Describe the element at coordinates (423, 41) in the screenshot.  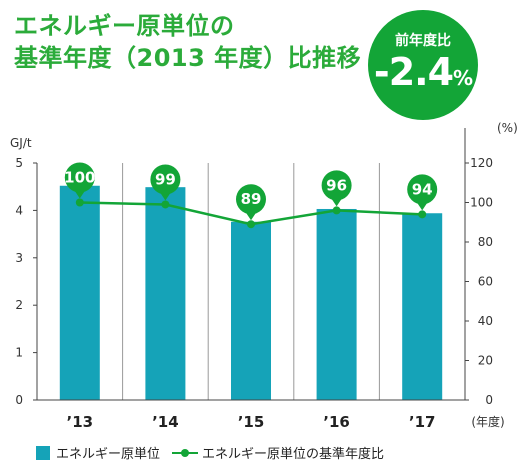
I see `yoy-change-label: 前年度比` at that location.